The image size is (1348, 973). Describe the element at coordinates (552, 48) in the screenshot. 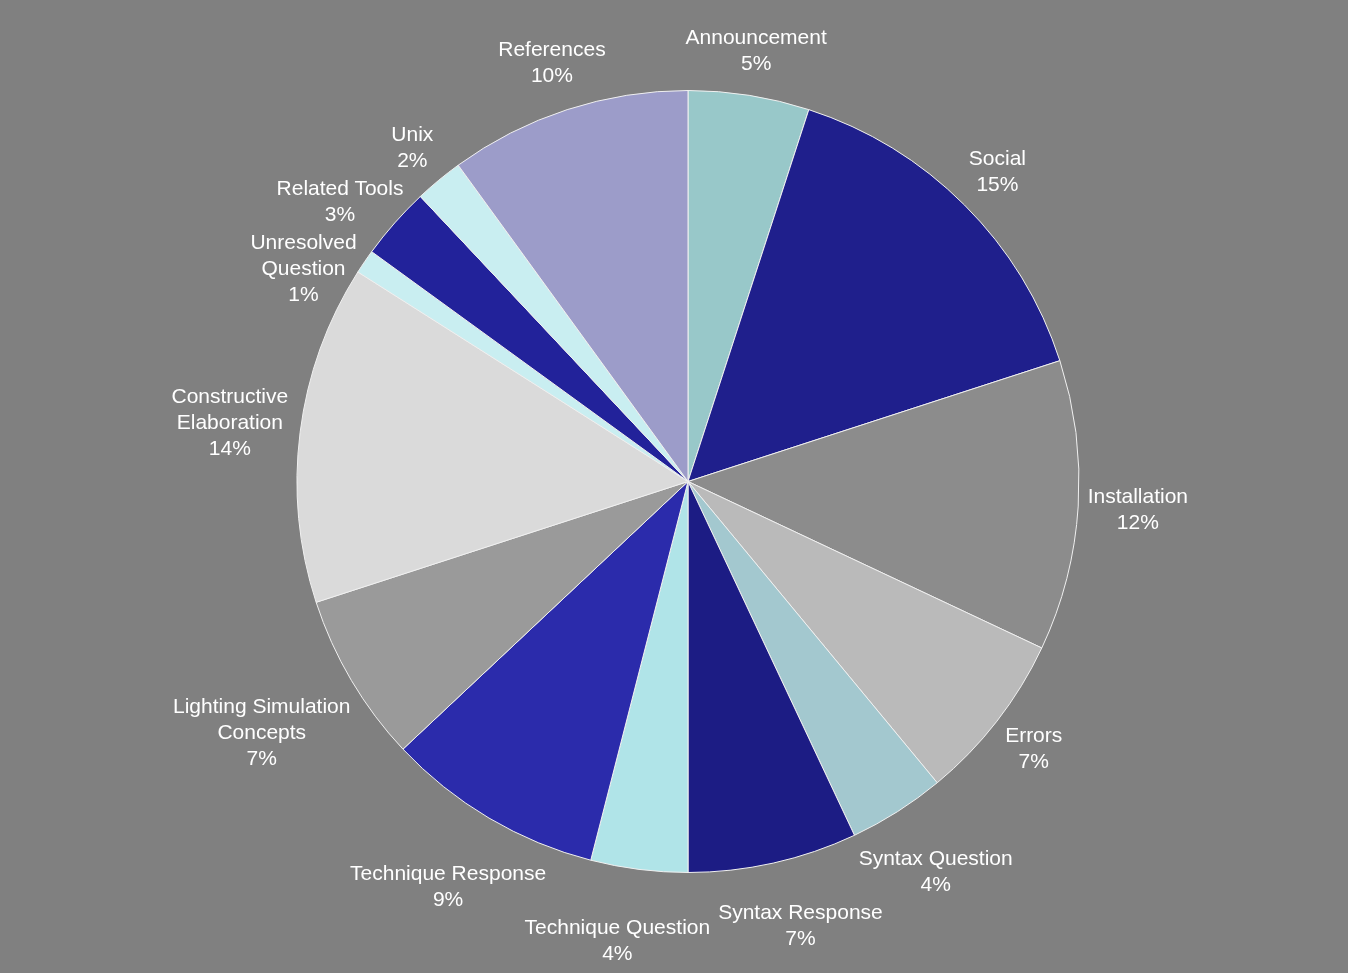

I see `slice-label: References` at that location.